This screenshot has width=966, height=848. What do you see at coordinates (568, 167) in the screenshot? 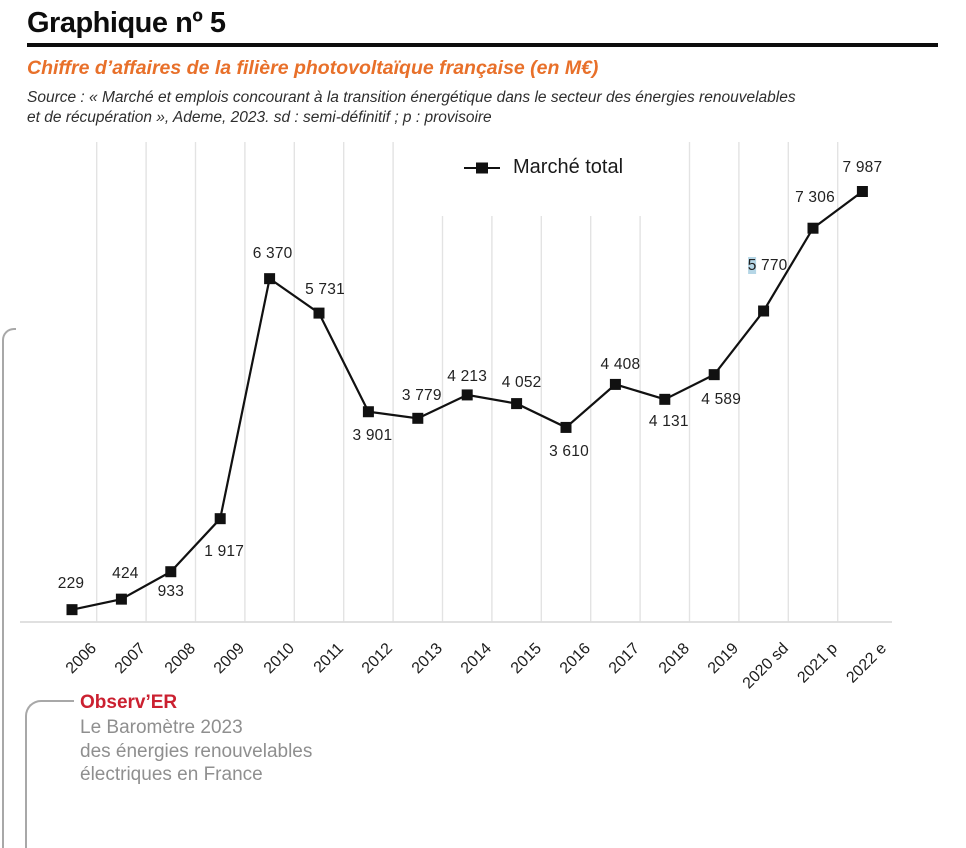
I see `legend-series-label: Marché total` at bounding box center [568, 167].